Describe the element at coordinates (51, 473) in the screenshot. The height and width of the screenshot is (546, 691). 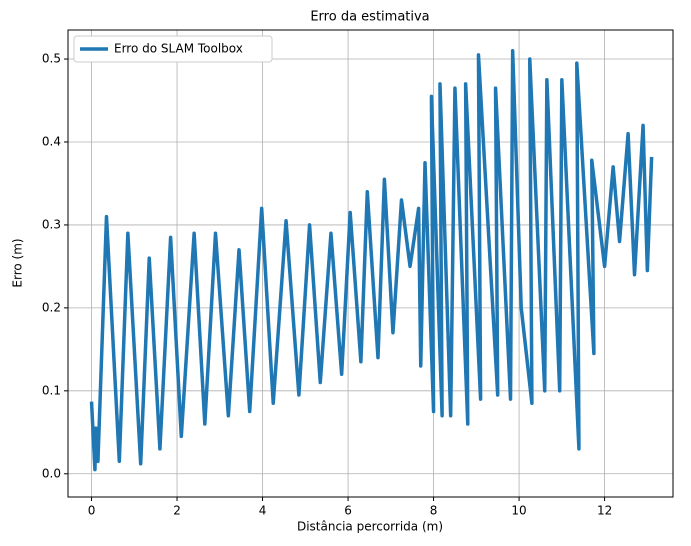
I see `y-tick-label: 0.0` at that location.